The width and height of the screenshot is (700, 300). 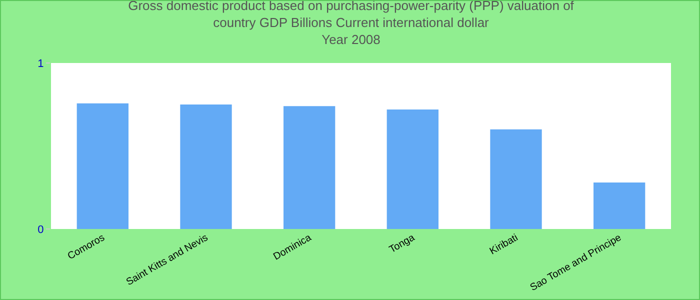 I want to click on x-tick-label: Tonga, so click(x=403, y=244).